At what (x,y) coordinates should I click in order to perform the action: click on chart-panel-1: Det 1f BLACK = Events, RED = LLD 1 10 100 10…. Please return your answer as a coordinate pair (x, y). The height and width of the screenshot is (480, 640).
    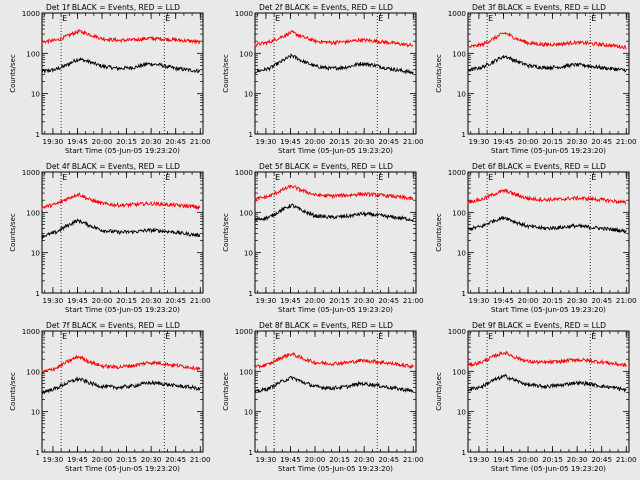
    Looking at the image, I should click on (110, 79).